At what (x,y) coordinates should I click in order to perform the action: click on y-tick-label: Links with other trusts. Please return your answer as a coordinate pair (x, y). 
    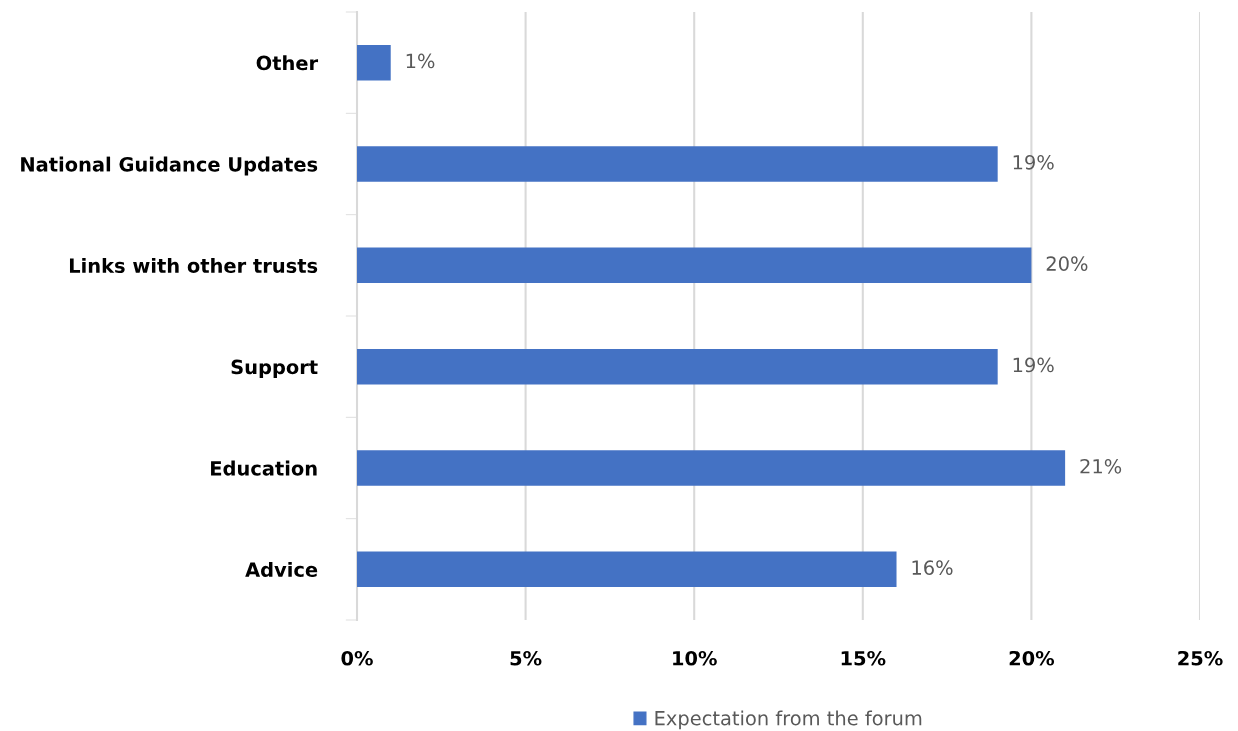
    Looking at the image, I should click on (193, 265).